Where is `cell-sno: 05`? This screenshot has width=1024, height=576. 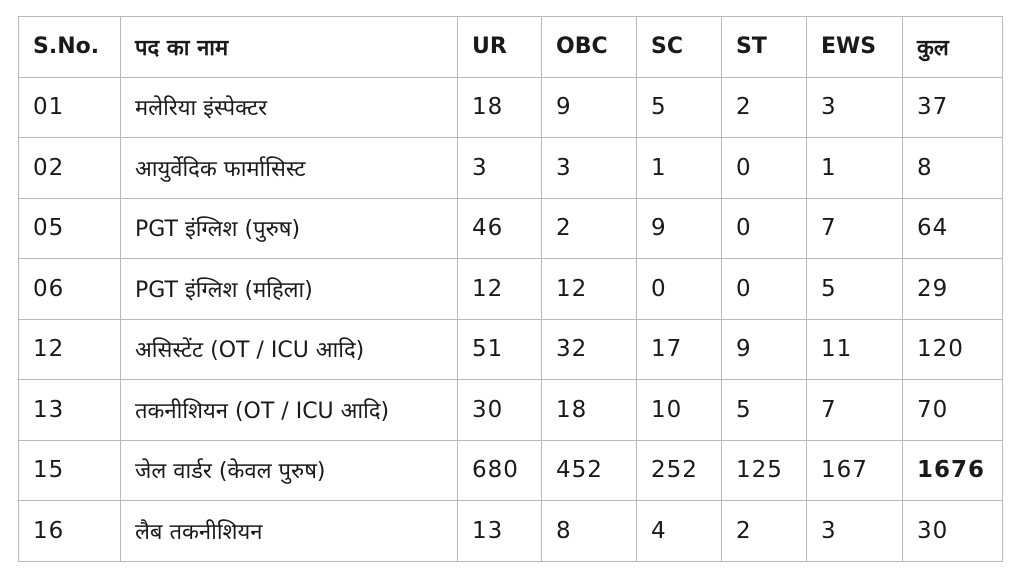 cell-sno: 05 is located at coordinates (69, 228).